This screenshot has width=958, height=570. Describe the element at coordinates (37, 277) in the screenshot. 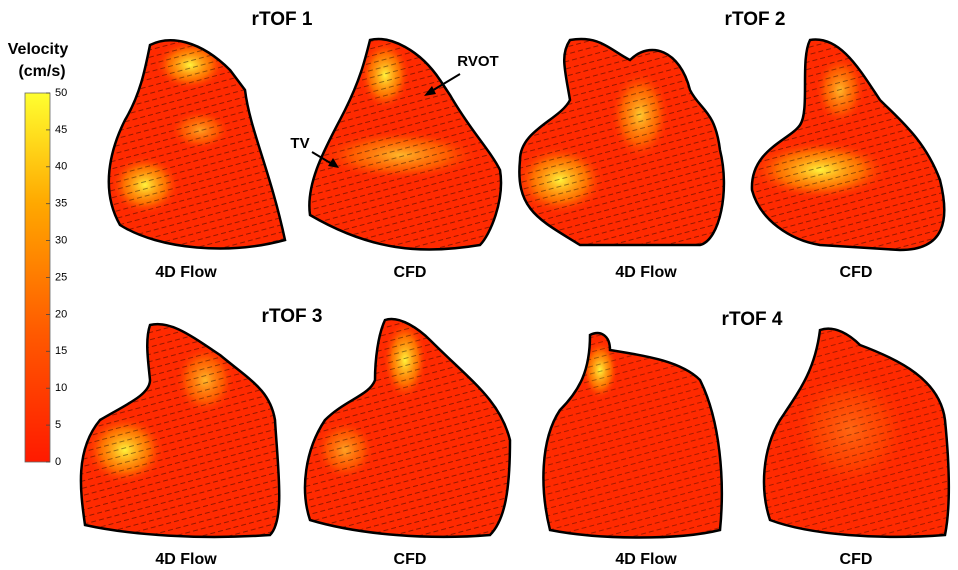

I see `colorbar` at that location.